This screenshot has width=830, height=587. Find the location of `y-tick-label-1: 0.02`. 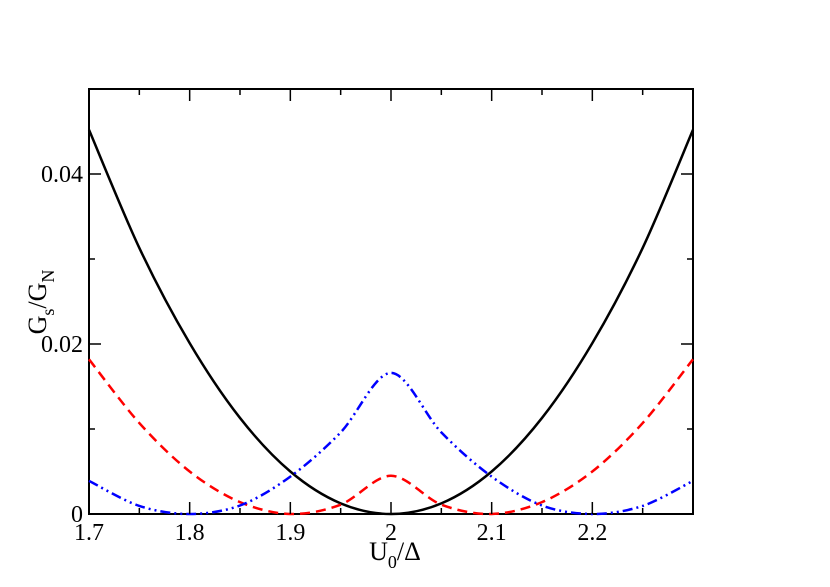

y-tick-label-1: 0.02 is located at coordinates (62, 345).